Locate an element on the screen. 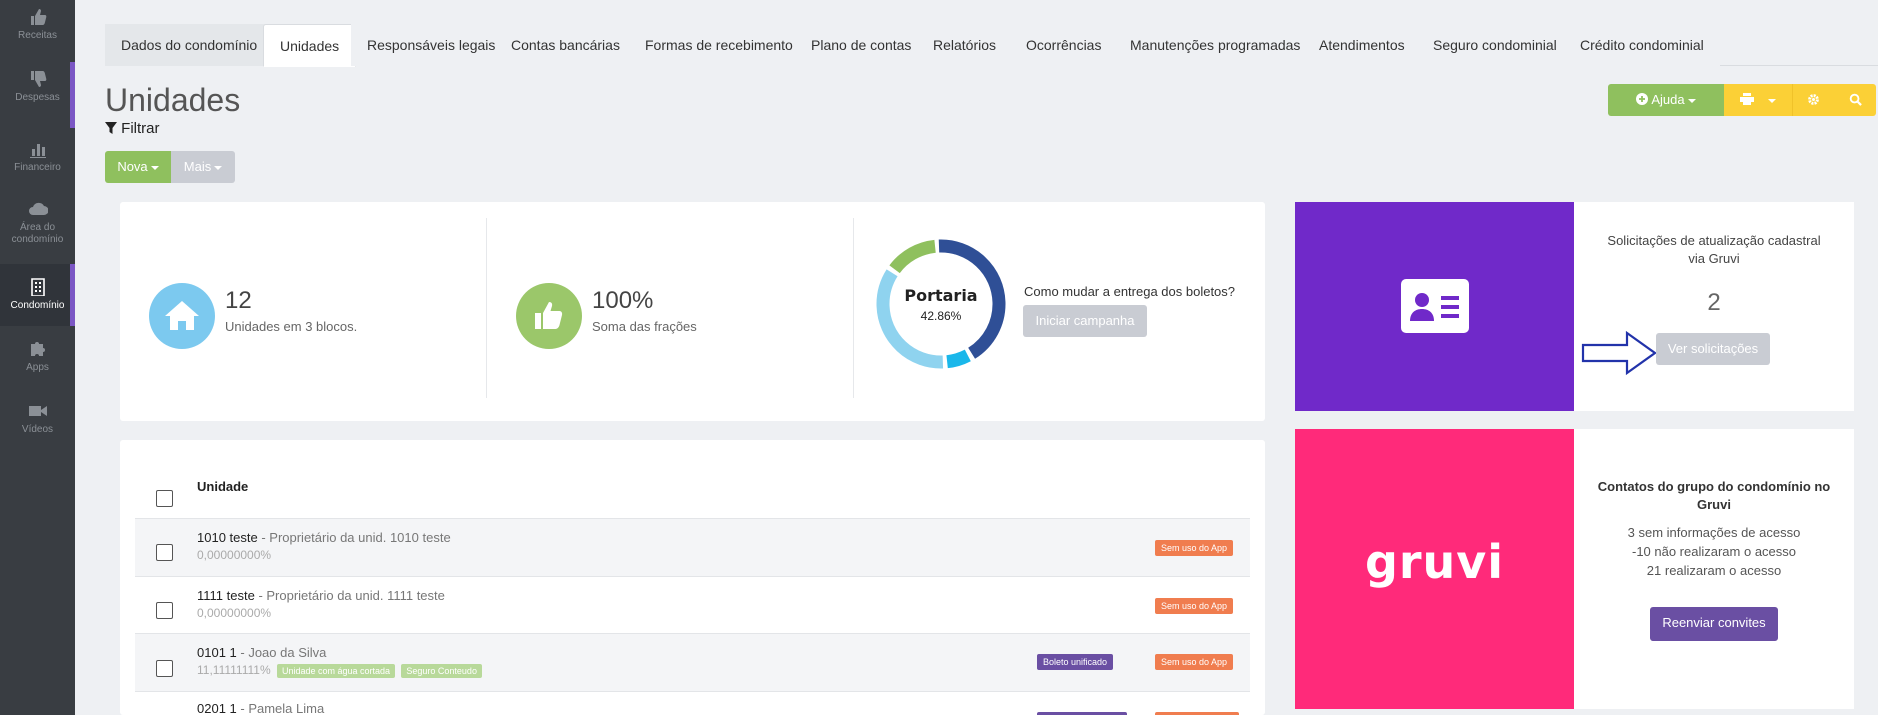 This screenshot has height=715, width=1878. sidebar-accent is located at coordinates (72, 95).